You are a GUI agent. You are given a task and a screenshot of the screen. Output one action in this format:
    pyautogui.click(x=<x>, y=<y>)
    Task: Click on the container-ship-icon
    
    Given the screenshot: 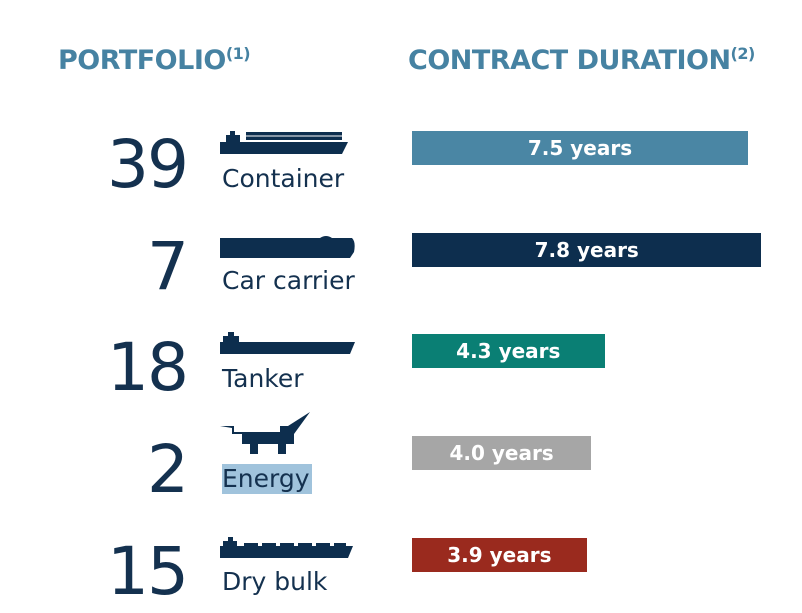 What is the action you would take?
    pyautogui.click(x=284, y=142)
    